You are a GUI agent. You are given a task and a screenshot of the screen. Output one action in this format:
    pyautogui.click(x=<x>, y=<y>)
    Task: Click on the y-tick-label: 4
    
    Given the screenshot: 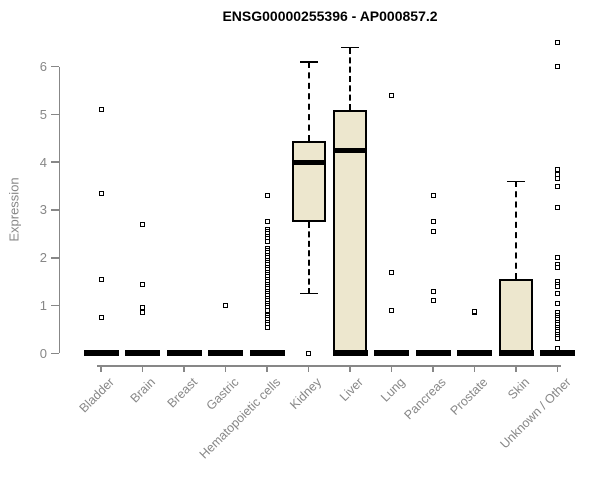 What is the action you would take?
    pyautogui.click(x=43, y=162)
    